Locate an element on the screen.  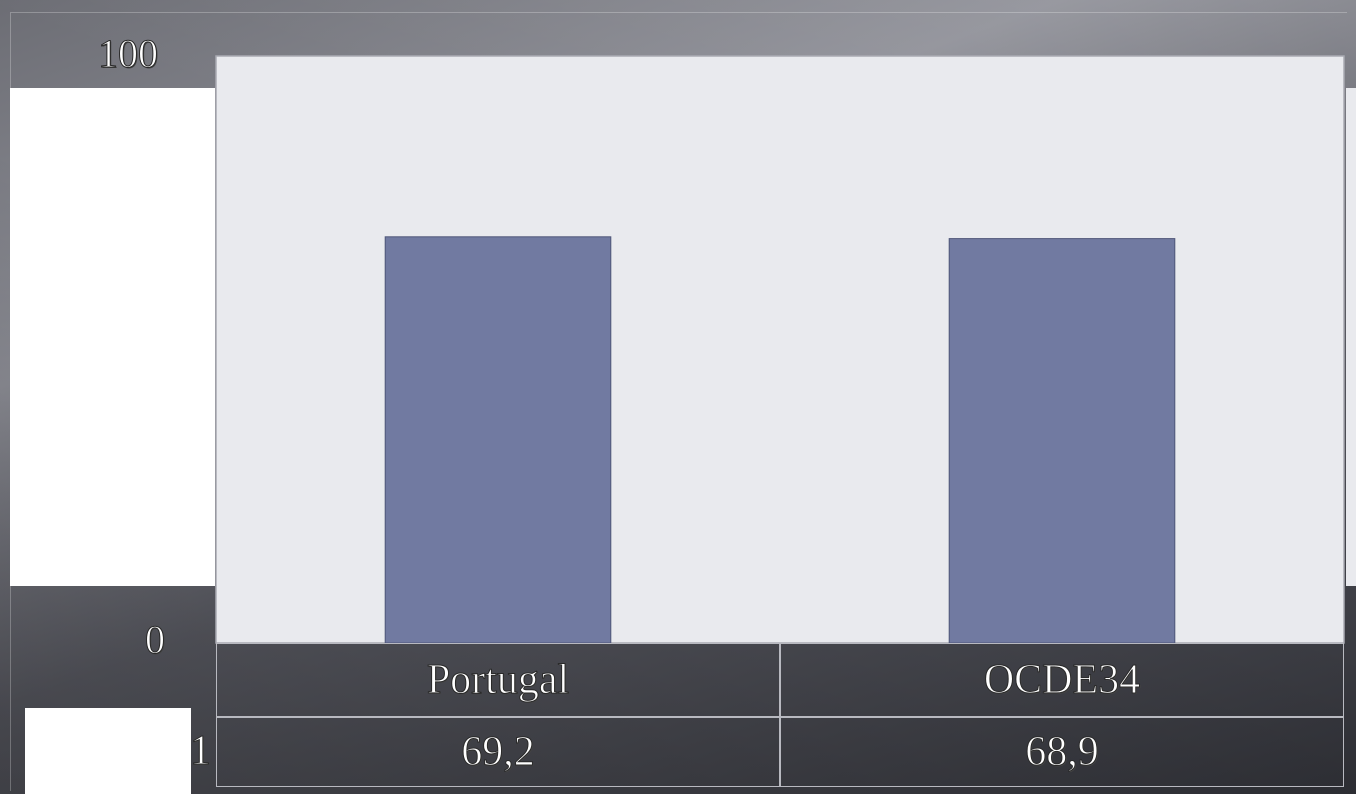
bar-portugal is located at coordinates (498, 440).